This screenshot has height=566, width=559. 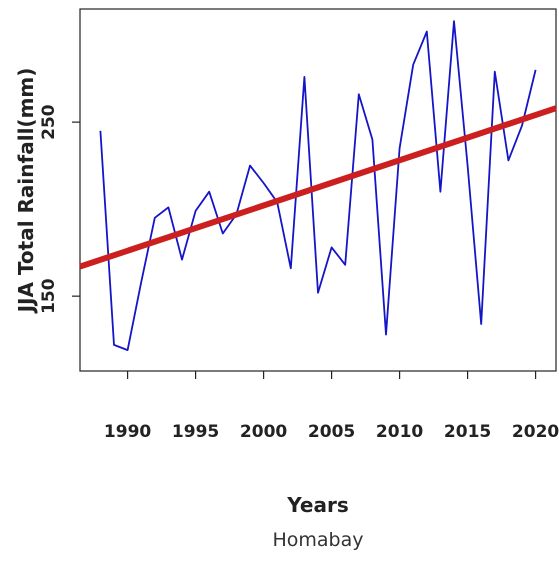 I want to click on x-tick-label: 1990, so click(x=127, y=432).